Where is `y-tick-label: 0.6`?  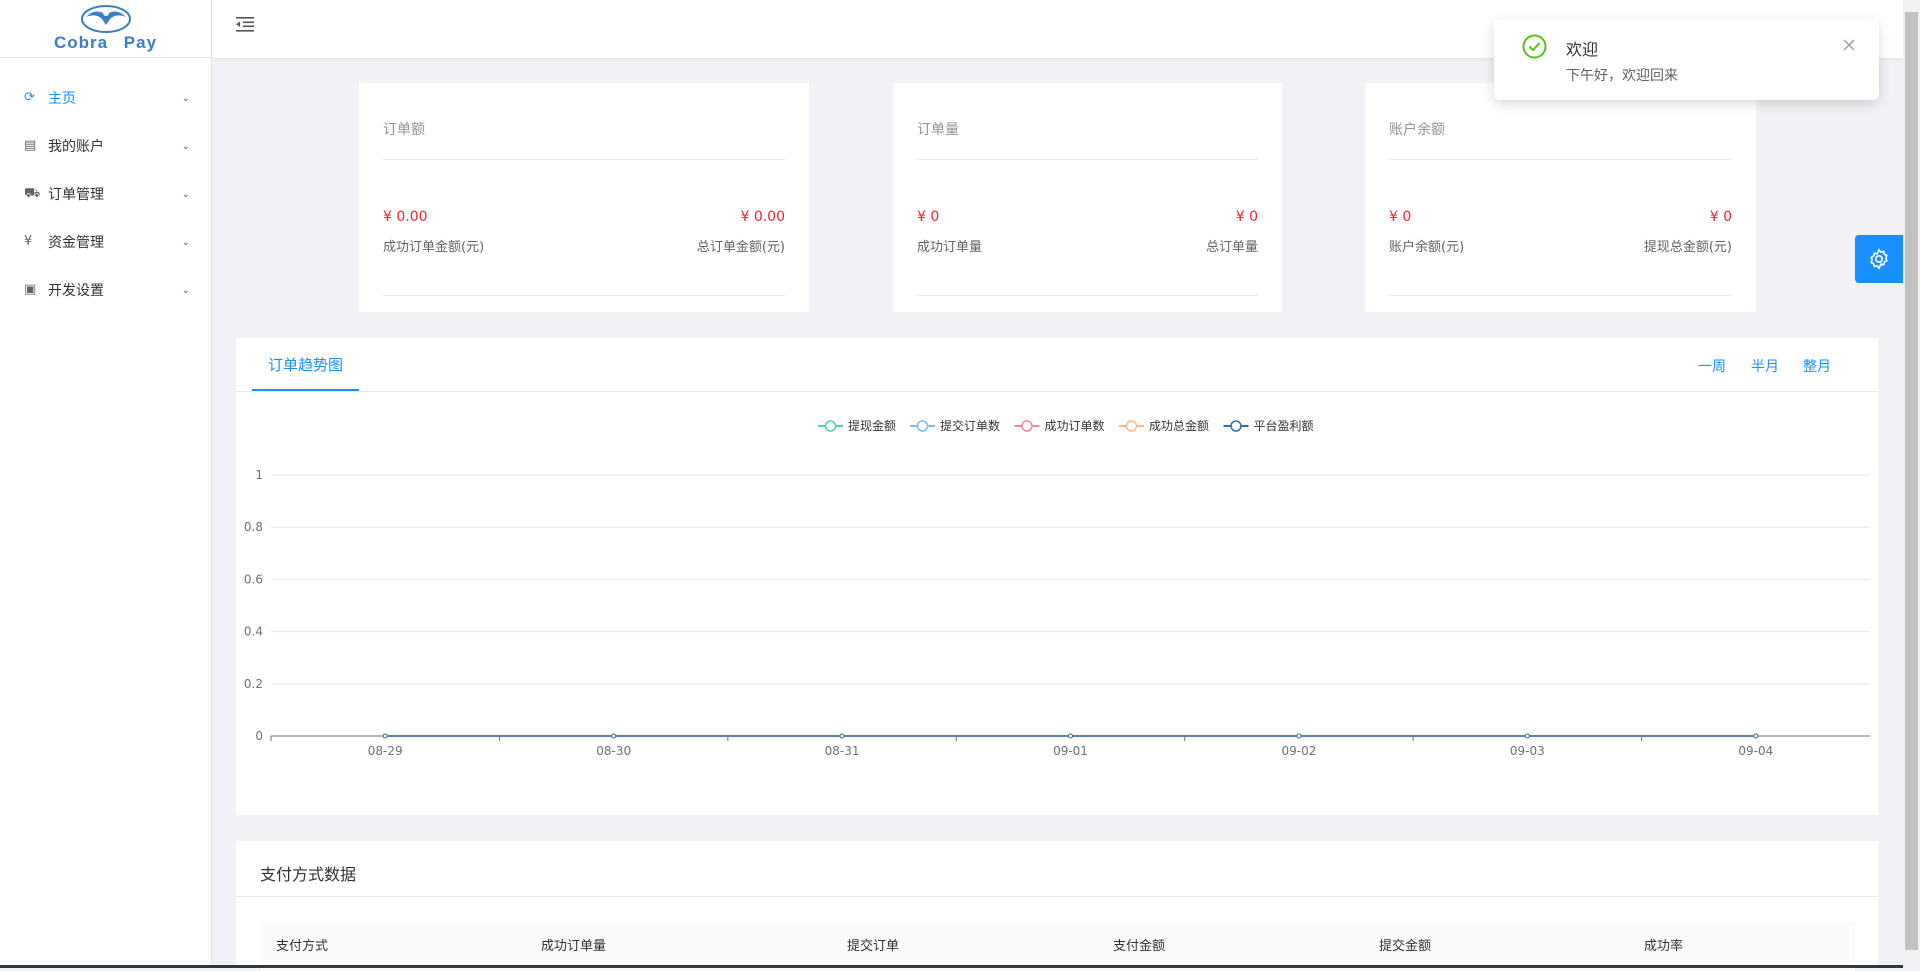
y-tick-label: 0.6 is located at coordinates (253, 579).